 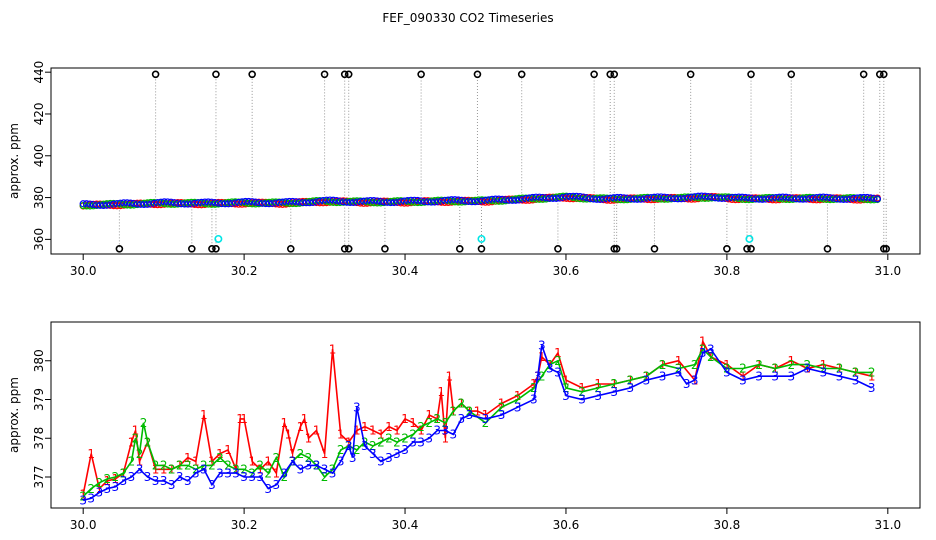 I want to click on baseline-points, so click(x=480, y=201).